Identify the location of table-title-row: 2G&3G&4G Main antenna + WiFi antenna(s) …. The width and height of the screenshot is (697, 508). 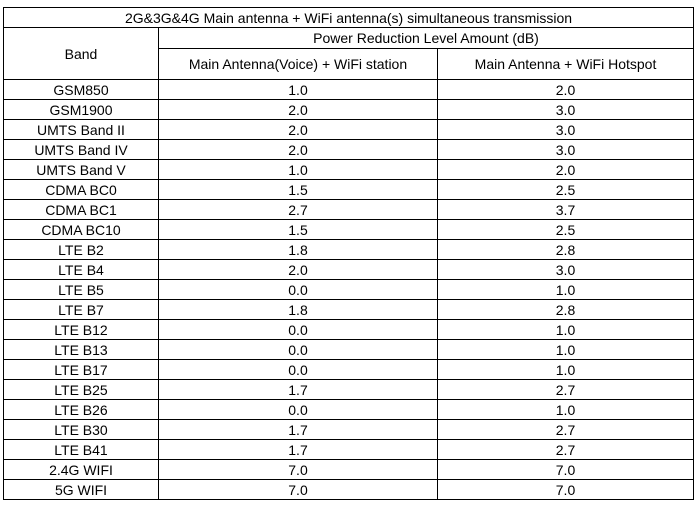
(348, 17).